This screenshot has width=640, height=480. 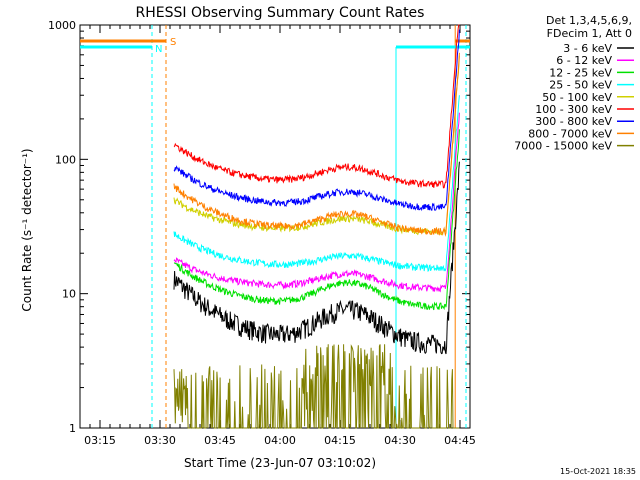 What do you see at coordinates (158, 49) in the screenshot?
I see `night-flag-label: N` at bounding box center [158, 49].